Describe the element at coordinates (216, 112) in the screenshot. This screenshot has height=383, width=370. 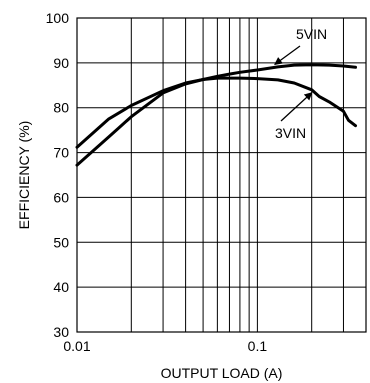
I see `series-line-3vin` at that location.